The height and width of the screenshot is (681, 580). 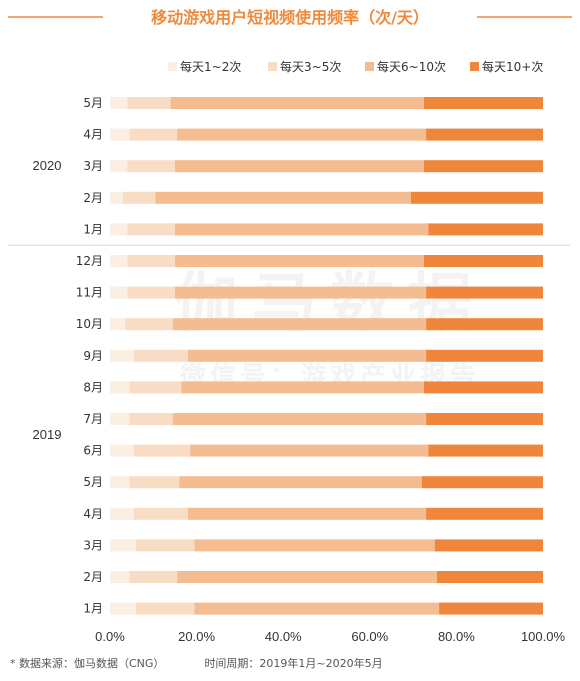 I want to click on x-tick-label: 80.0%, so click(x=456, y=636).